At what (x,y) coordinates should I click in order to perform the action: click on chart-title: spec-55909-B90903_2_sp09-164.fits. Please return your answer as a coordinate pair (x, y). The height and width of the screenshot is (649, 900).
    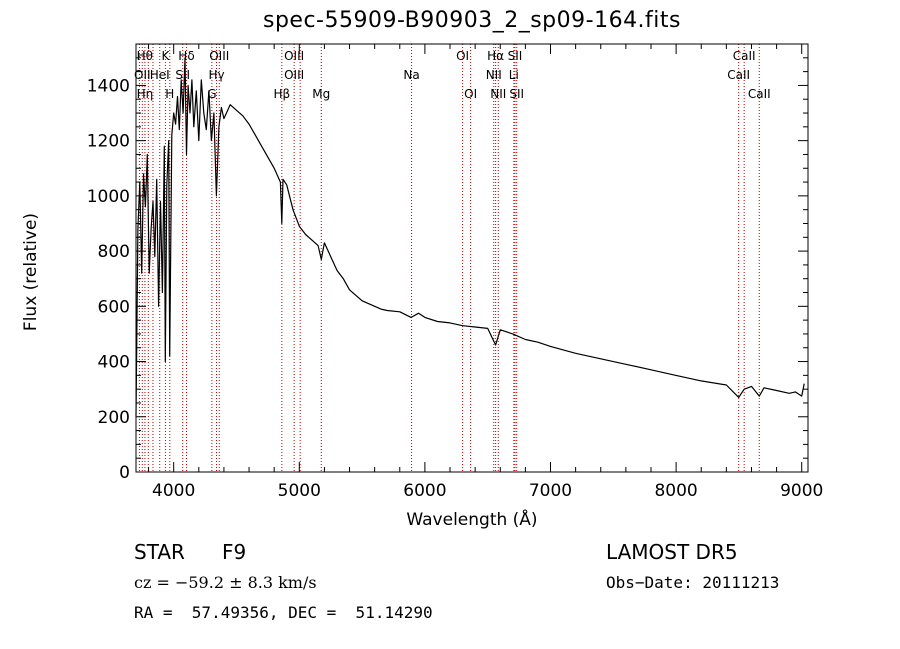
    Looking at the image, I should click on (472, 20).